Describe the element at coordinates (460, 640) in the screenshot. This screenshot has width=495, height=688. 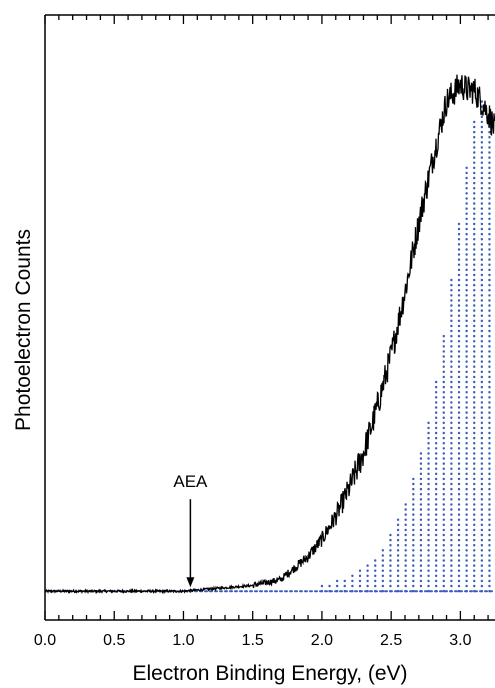
I see `x-tick-label: 3.0` at that location.